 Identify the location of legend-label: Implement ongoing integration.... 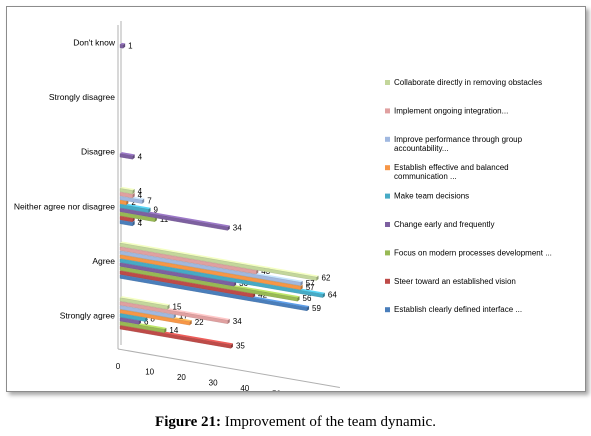
(451, 110).